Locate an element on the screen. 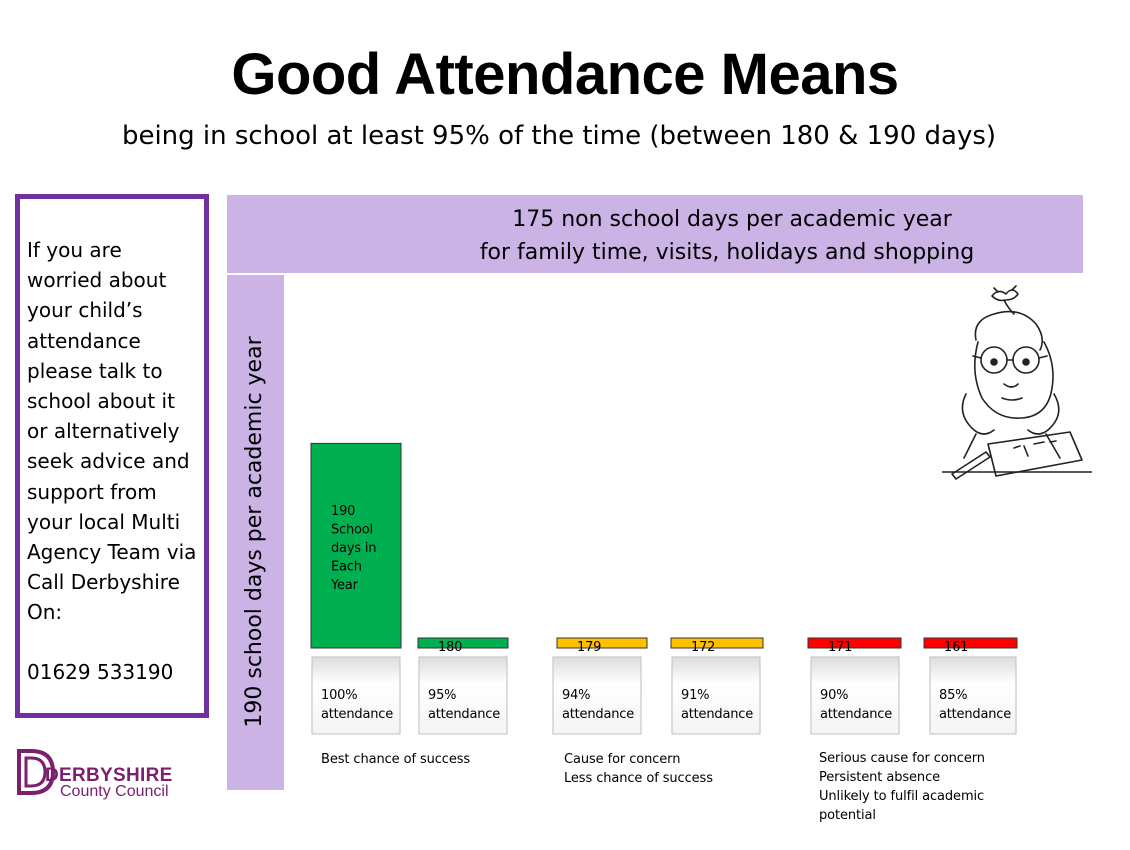 Image resolution: width=1130 pixels, height=850 pixels. student-cartoon-icon is located at coordinates (1017, 382).